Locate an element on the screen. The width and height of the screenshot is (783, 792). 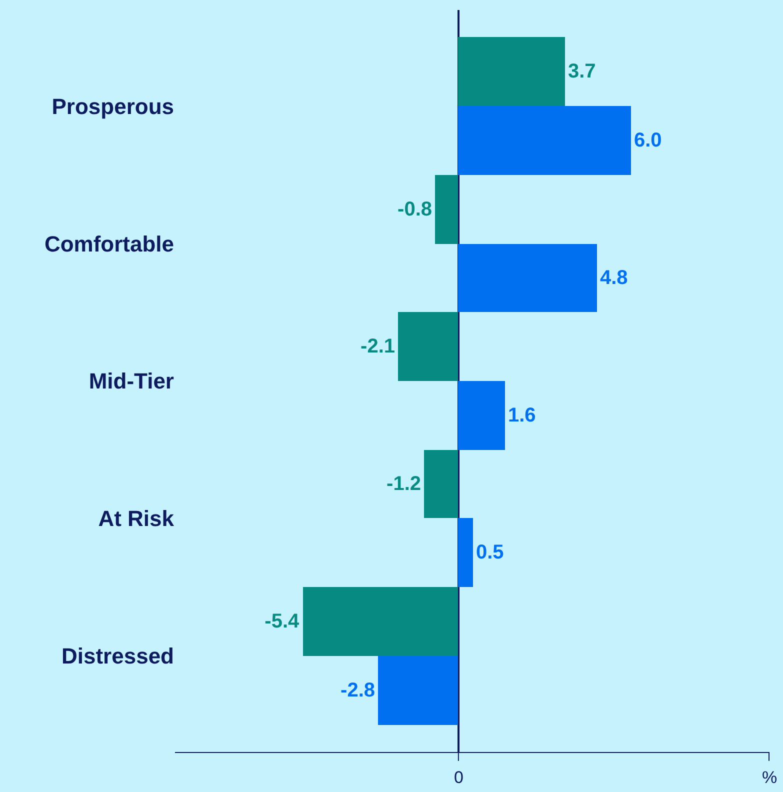
data-label: 3.7 is located at coordinates (582, 71).